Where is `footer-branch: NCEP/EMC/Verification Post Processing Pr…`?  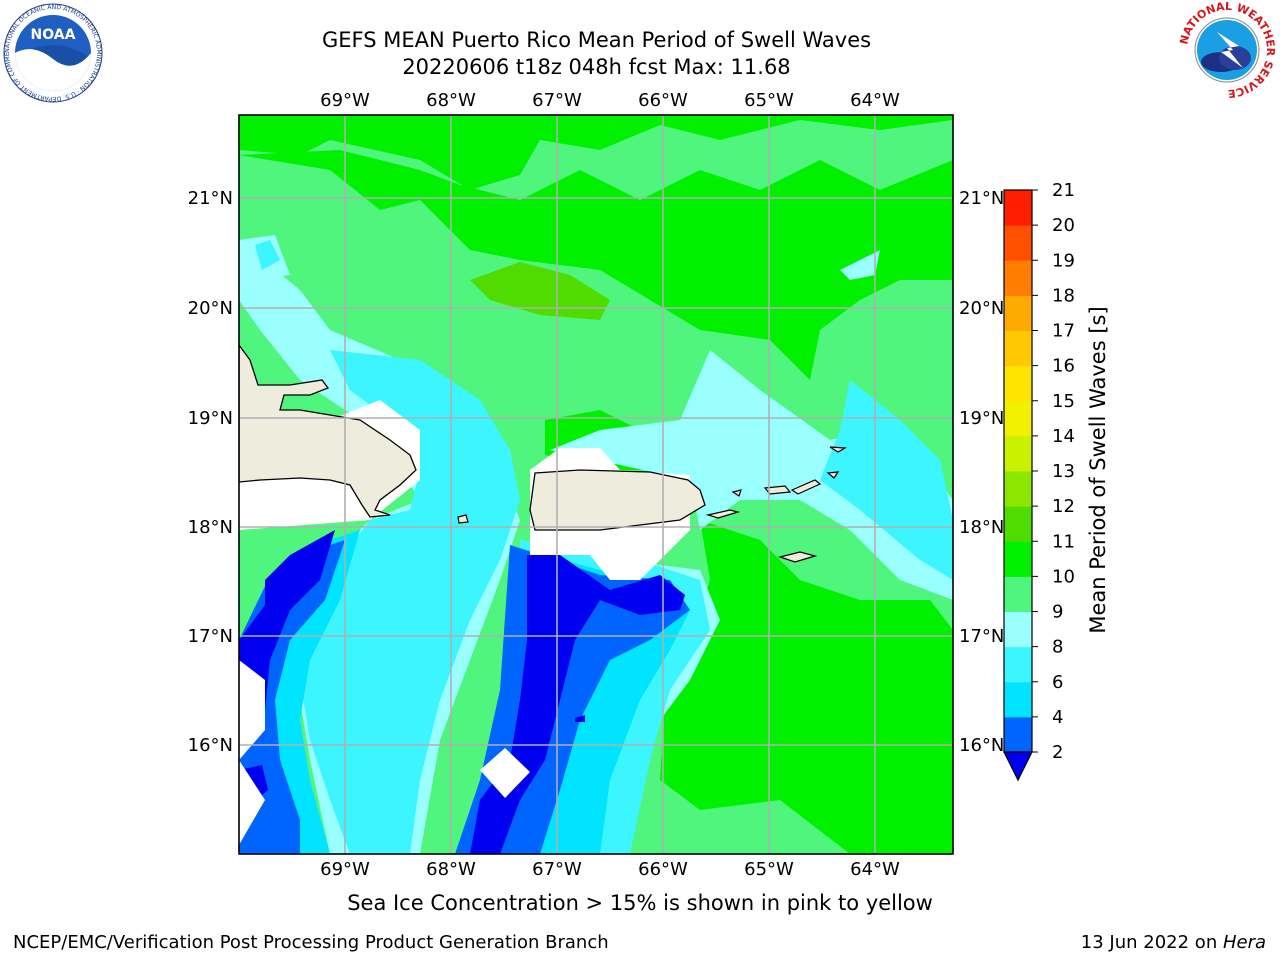 footer-branch: NCEP/EMC/Verification Post Processing Pr… is located at coordinates (311, 942).